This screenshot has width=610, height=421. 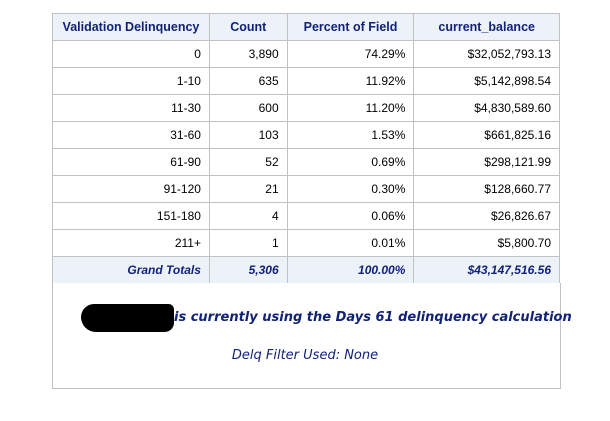 I want to click on cell-balance: $661,825.16, so click(x=486, y=135).